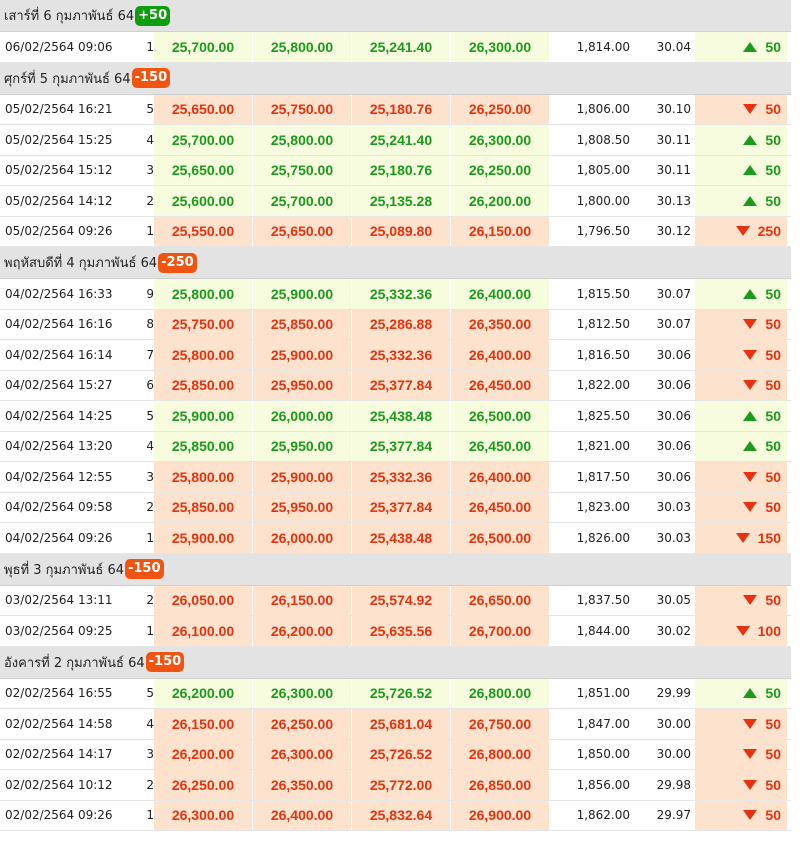 The height and width of the screenshot is (854, 800). What do you see at coordinates (59, 354) in the screenshot?
I see `timestamp: 04/02/2564 16:14` at bounding box center [59, 354].